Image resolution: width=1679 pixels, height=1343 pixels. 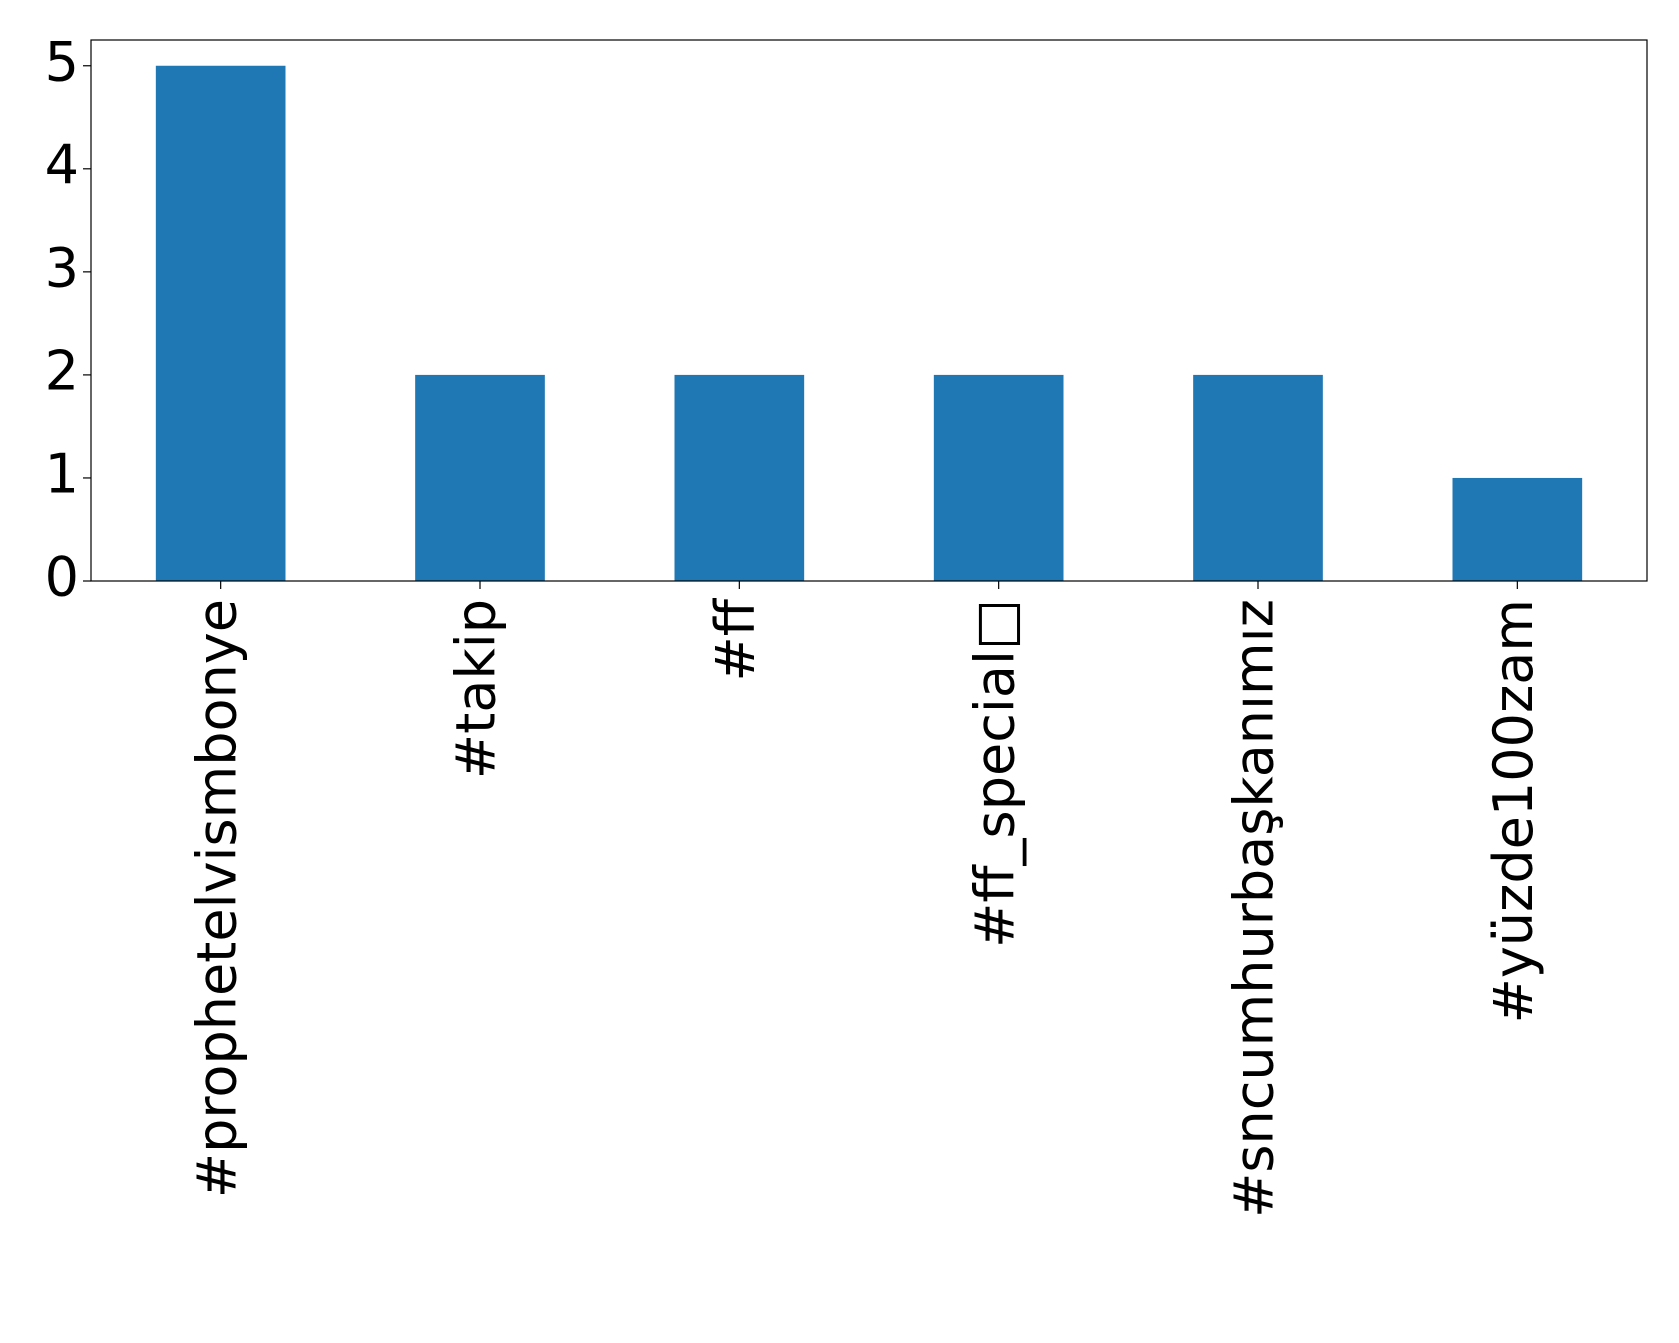 What do you see at coordinates (62, 577) in the screenshot?
I see `y-tick-label: 0` at bounding box center [62, 577].